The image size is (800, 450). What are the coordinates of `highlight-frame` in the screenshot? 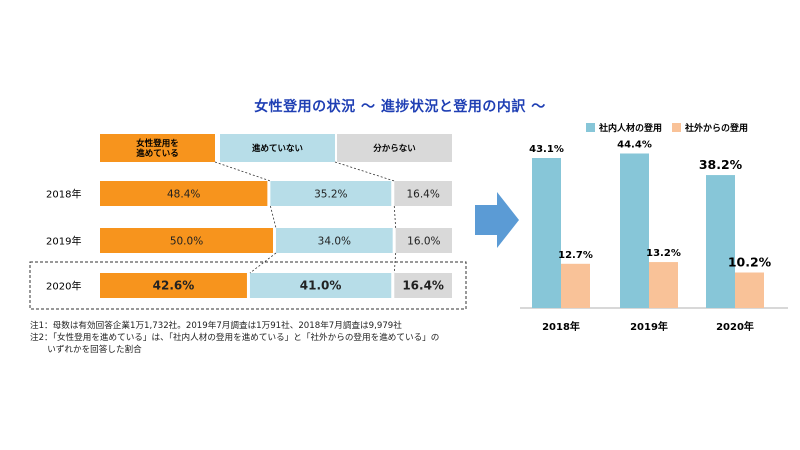 It's located at (248, 285).